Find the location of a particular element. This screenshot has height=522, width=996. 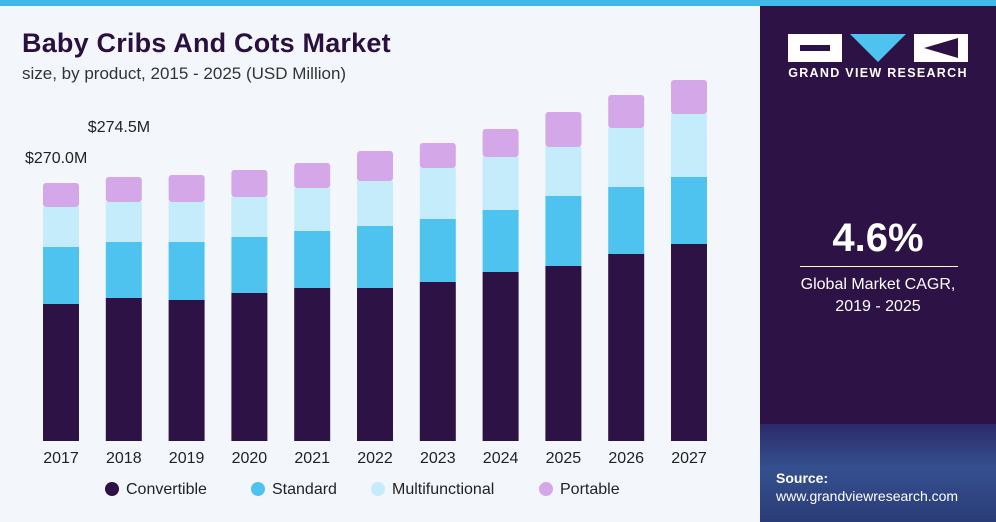

bar-segment-portable-2017 is located at coordinates (61, 195).